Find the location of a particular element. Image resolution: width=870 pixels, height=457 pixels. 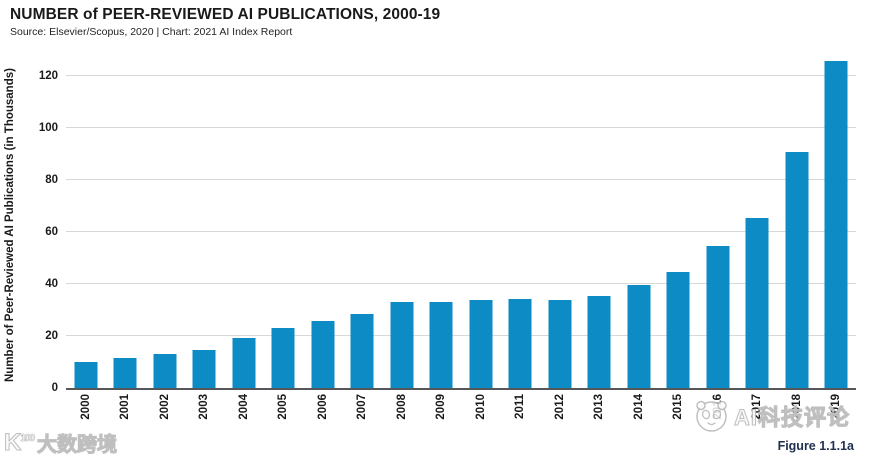

y-tick-label-60: 60 is located at coordinates (51, 232).